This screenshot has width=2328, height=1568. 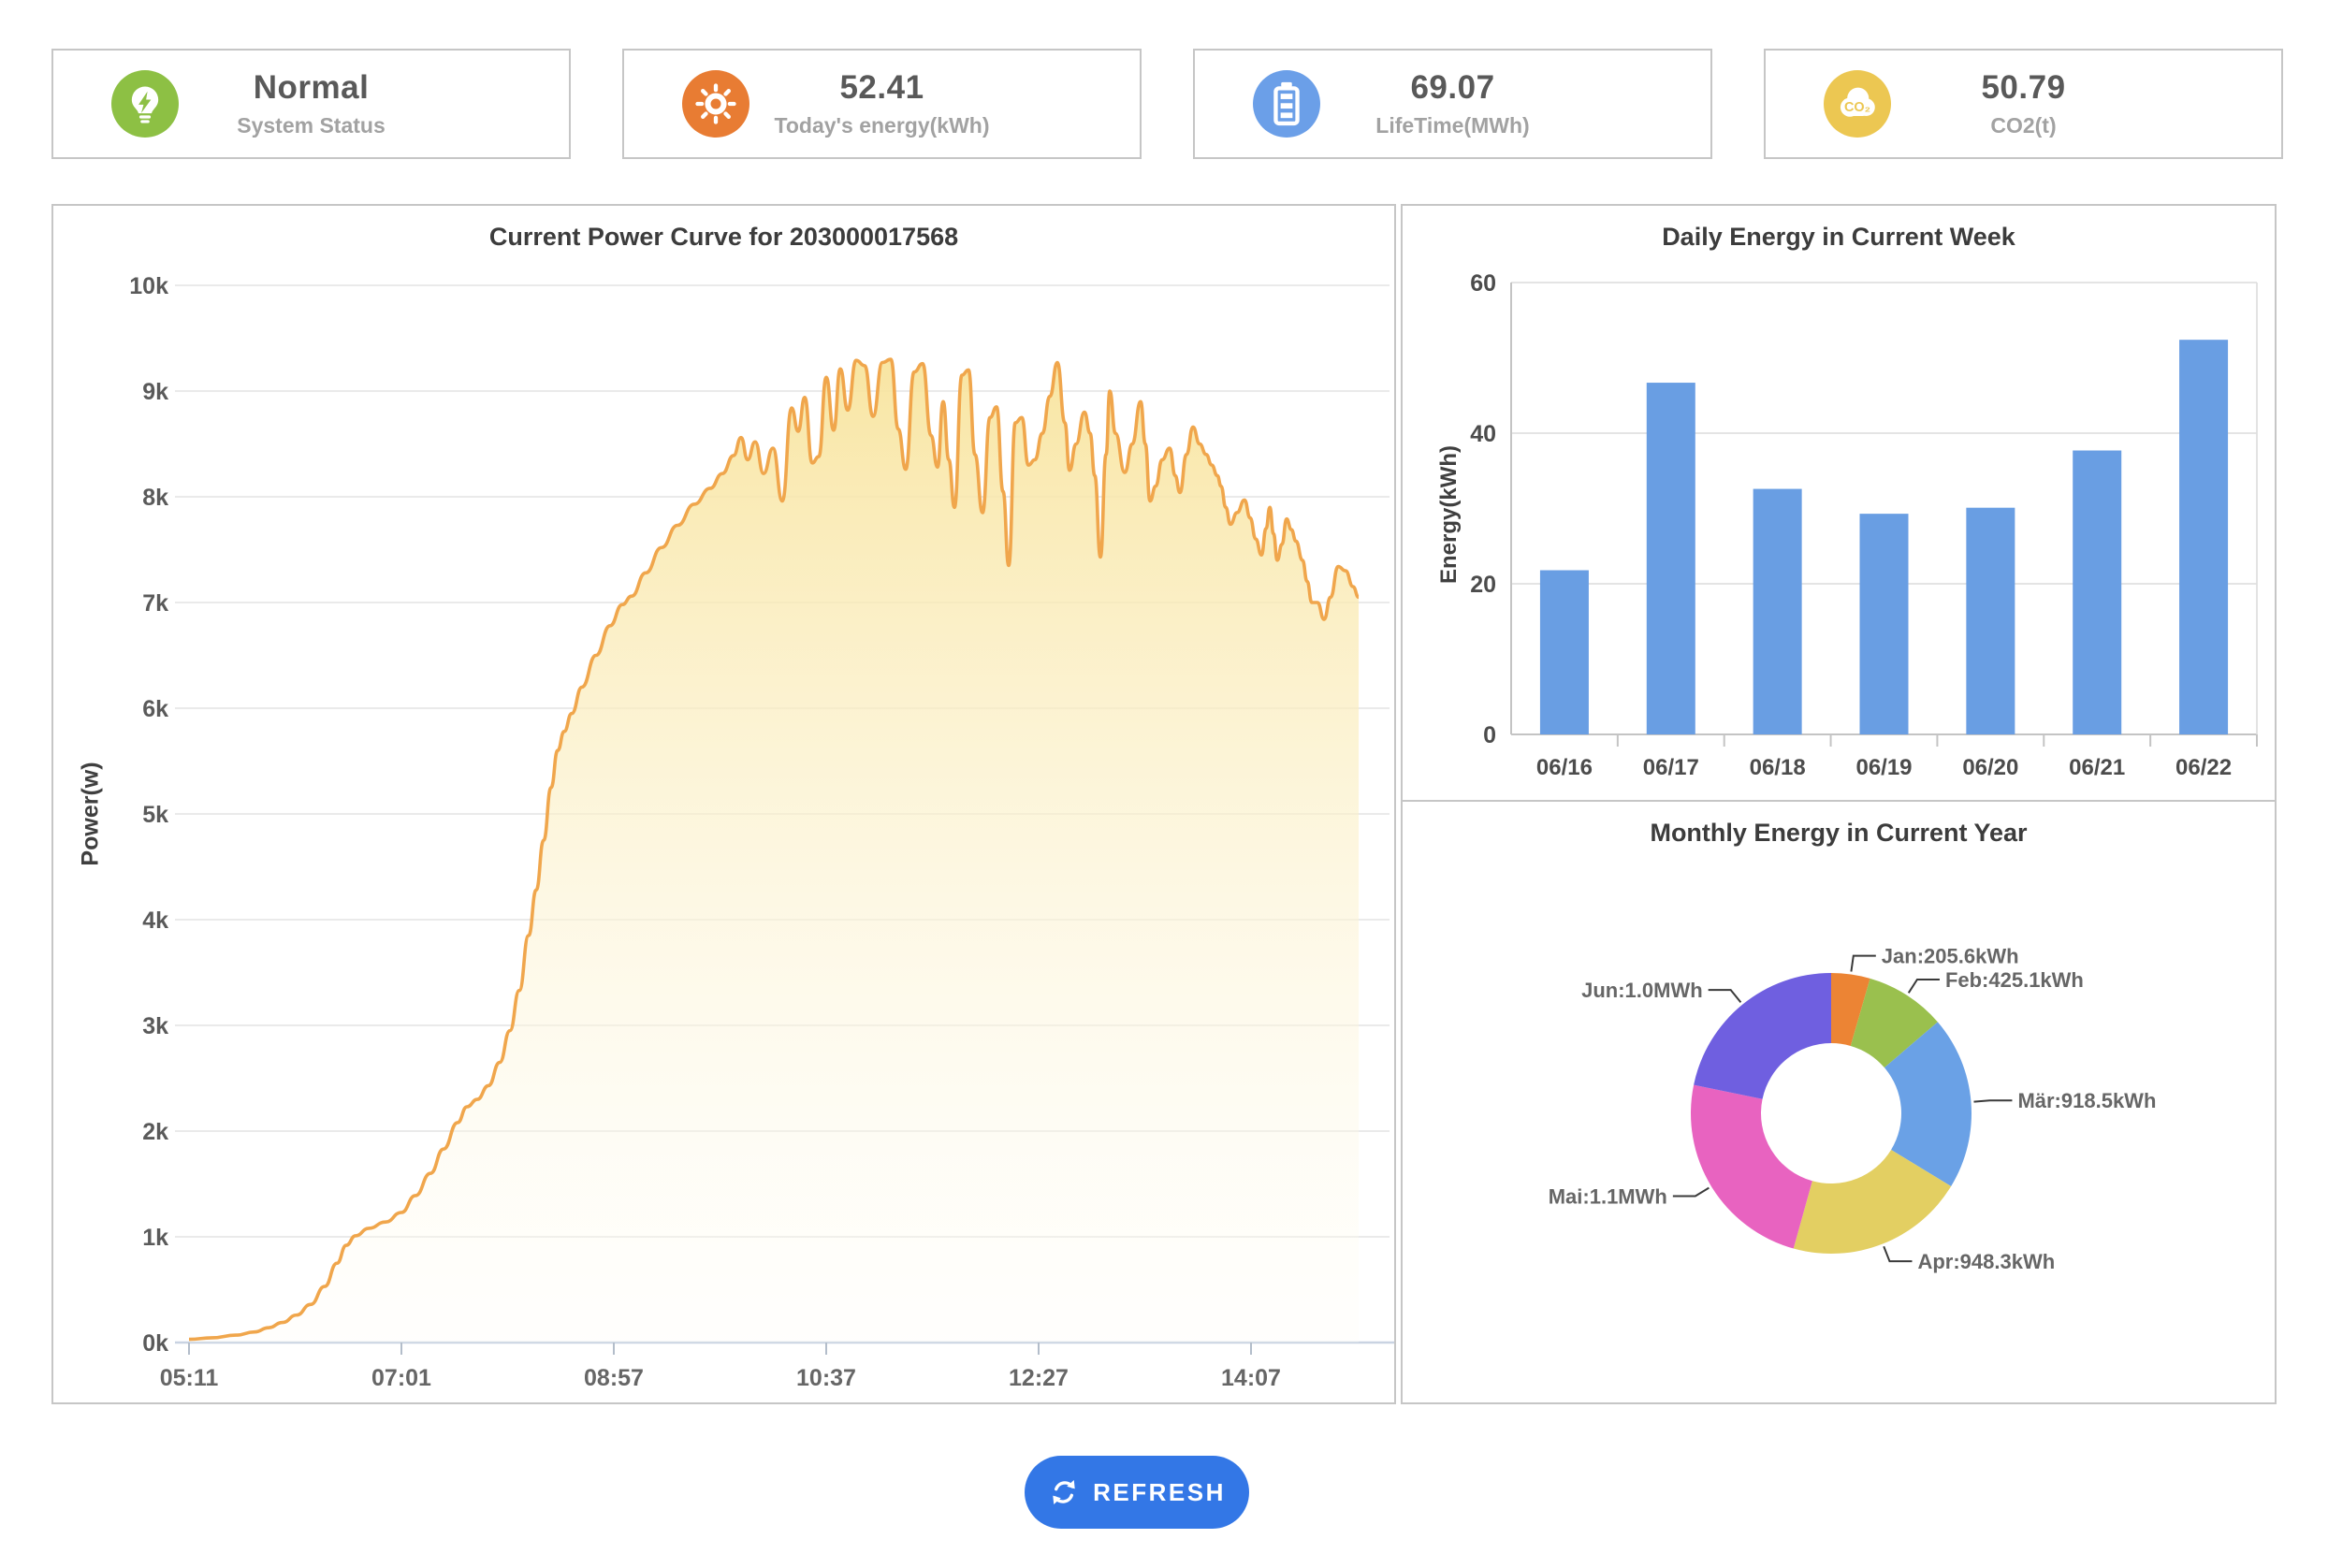 What do you see at coordinates (148, 286) in the screenshot?
I see `power-y-tick: 10k` at bounding box center [148, 286].